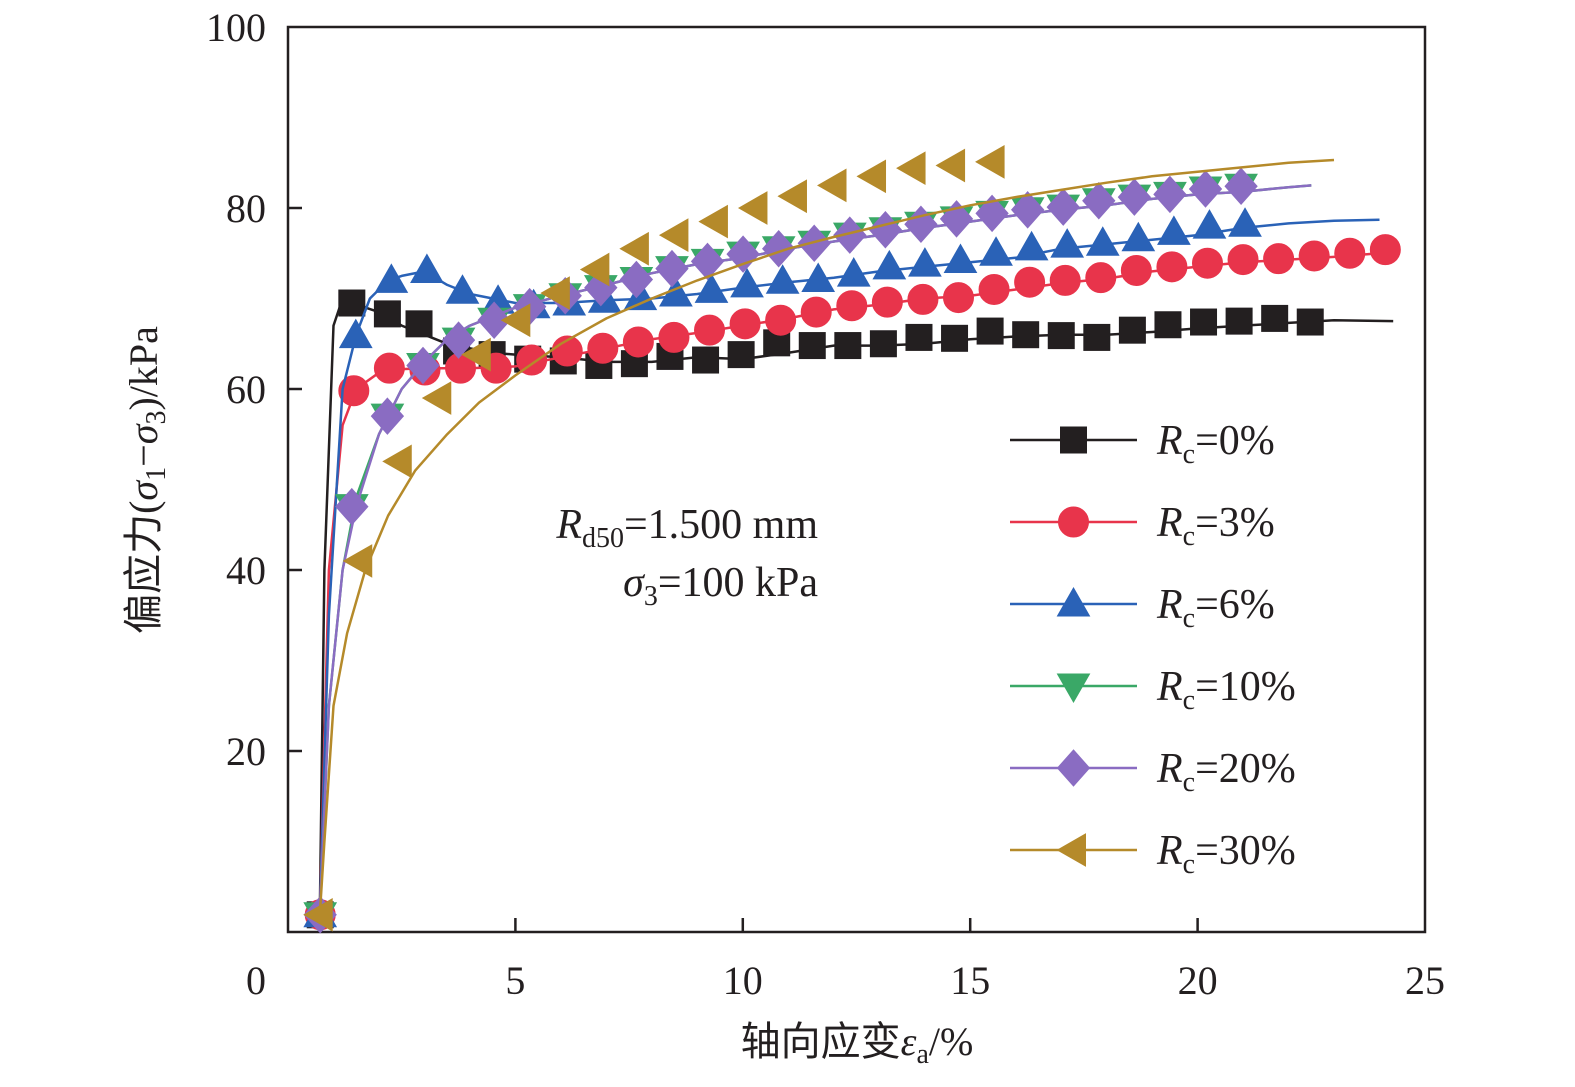 The height and width of the screenshot is (1087, 1575). What do you see at coordinates (686, 528) in the screenshot?
I see `annotation-line-1: Rd50=1.500 mm` at bounding box center [686, 528].